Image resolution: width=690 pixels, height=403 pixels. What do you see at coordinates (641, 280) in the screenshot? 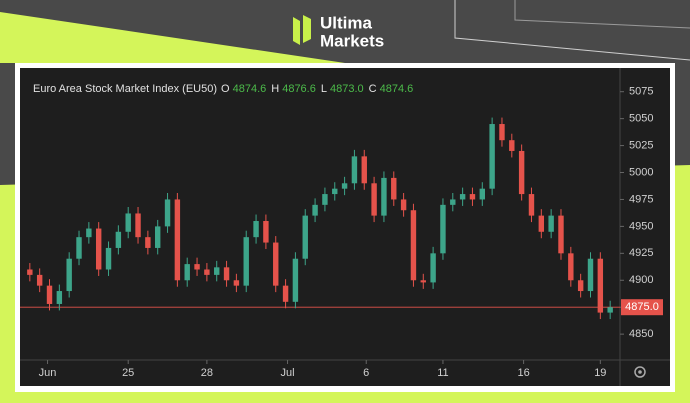
I see `y-tick-label: 4900` at bounding box center [641, 280].